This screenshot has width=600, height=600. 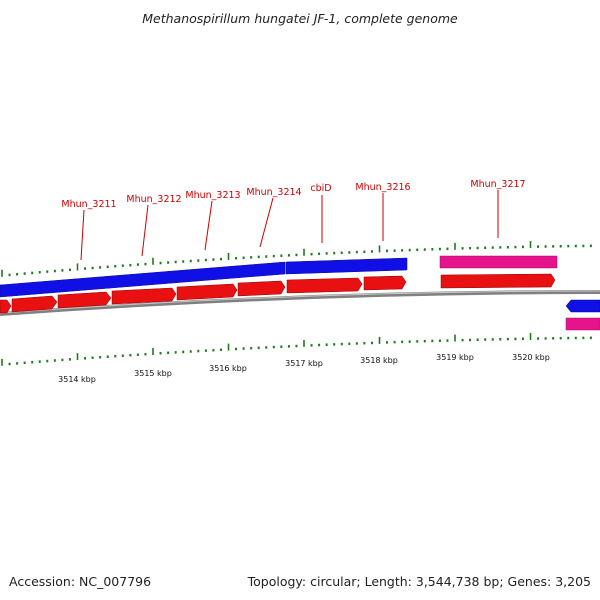 What do you see at coordinates (320, 188) in the screenshot?
I see `gene-label: cbiD` at bounding box center [320, 188].